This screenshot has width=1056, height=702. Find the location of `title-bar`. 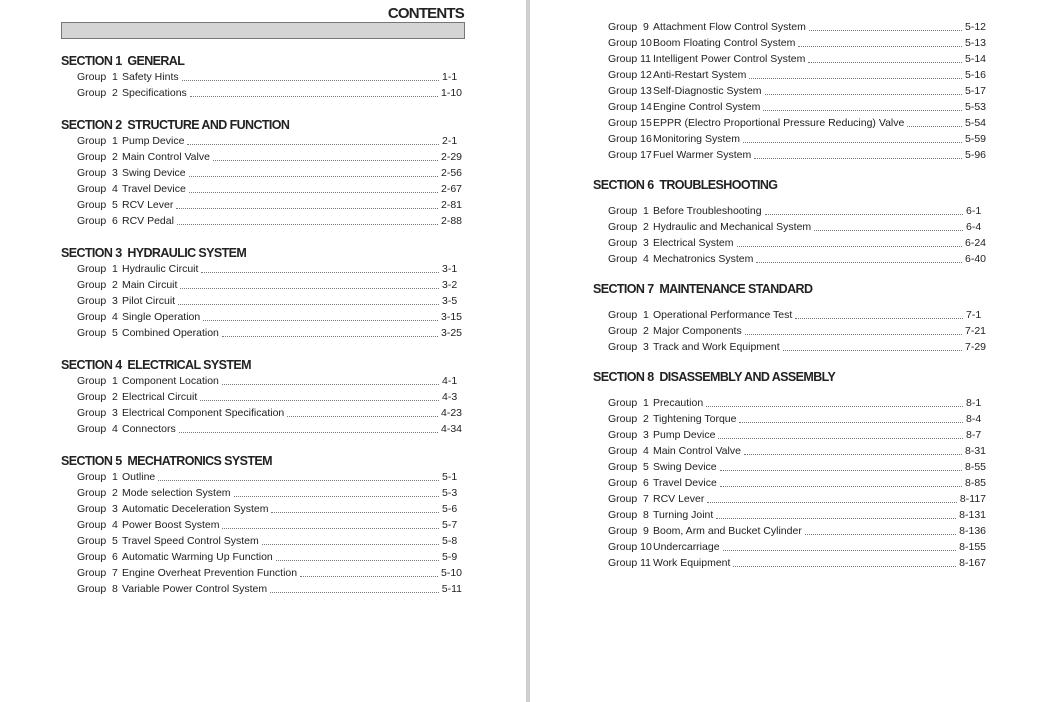

title-bar is located at coordinates (263, 30).